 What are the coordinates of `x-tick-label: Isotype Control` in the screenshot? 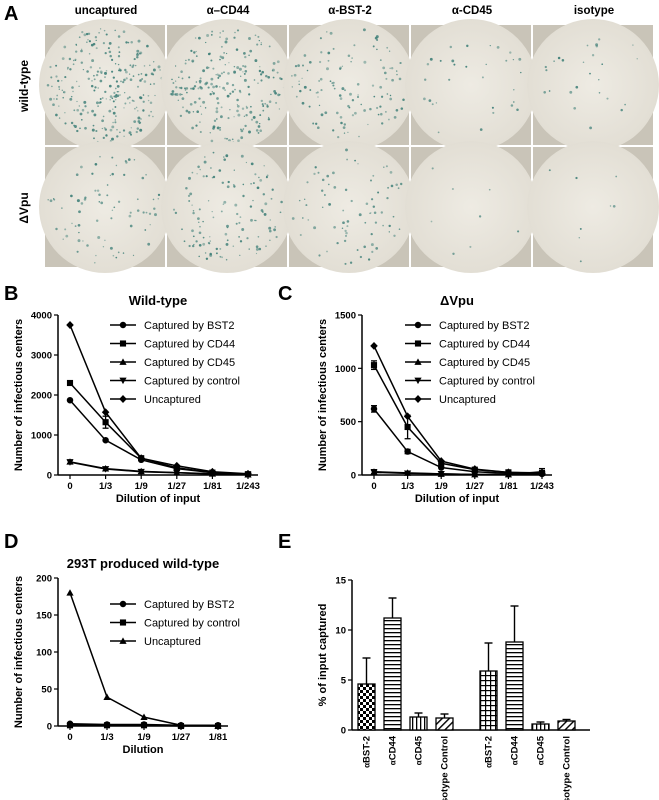 It's located at (445, 768).